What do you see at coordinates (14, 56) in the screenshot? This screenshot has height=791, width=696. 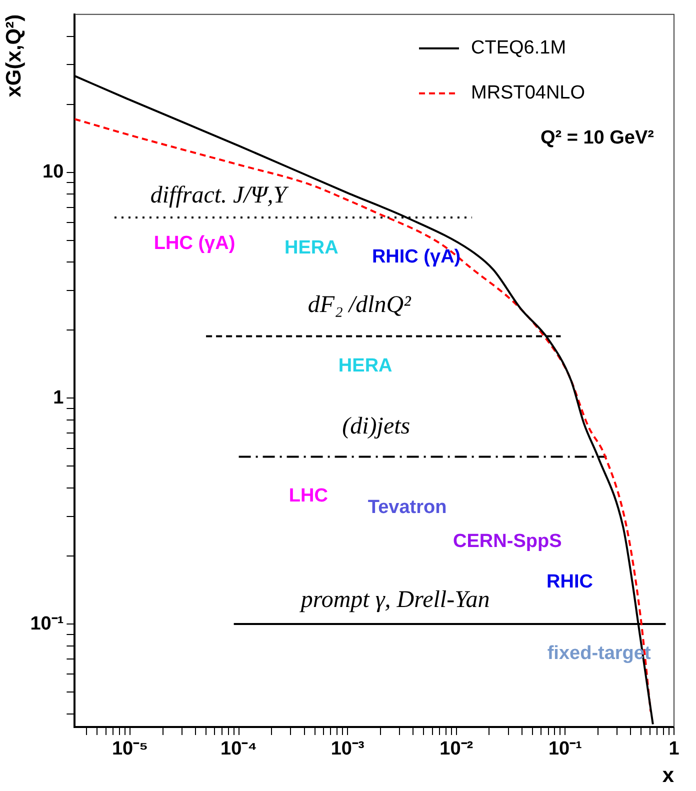 I see `y-axis-title: xG(x,Q²)` at bounding box center [14, 56].